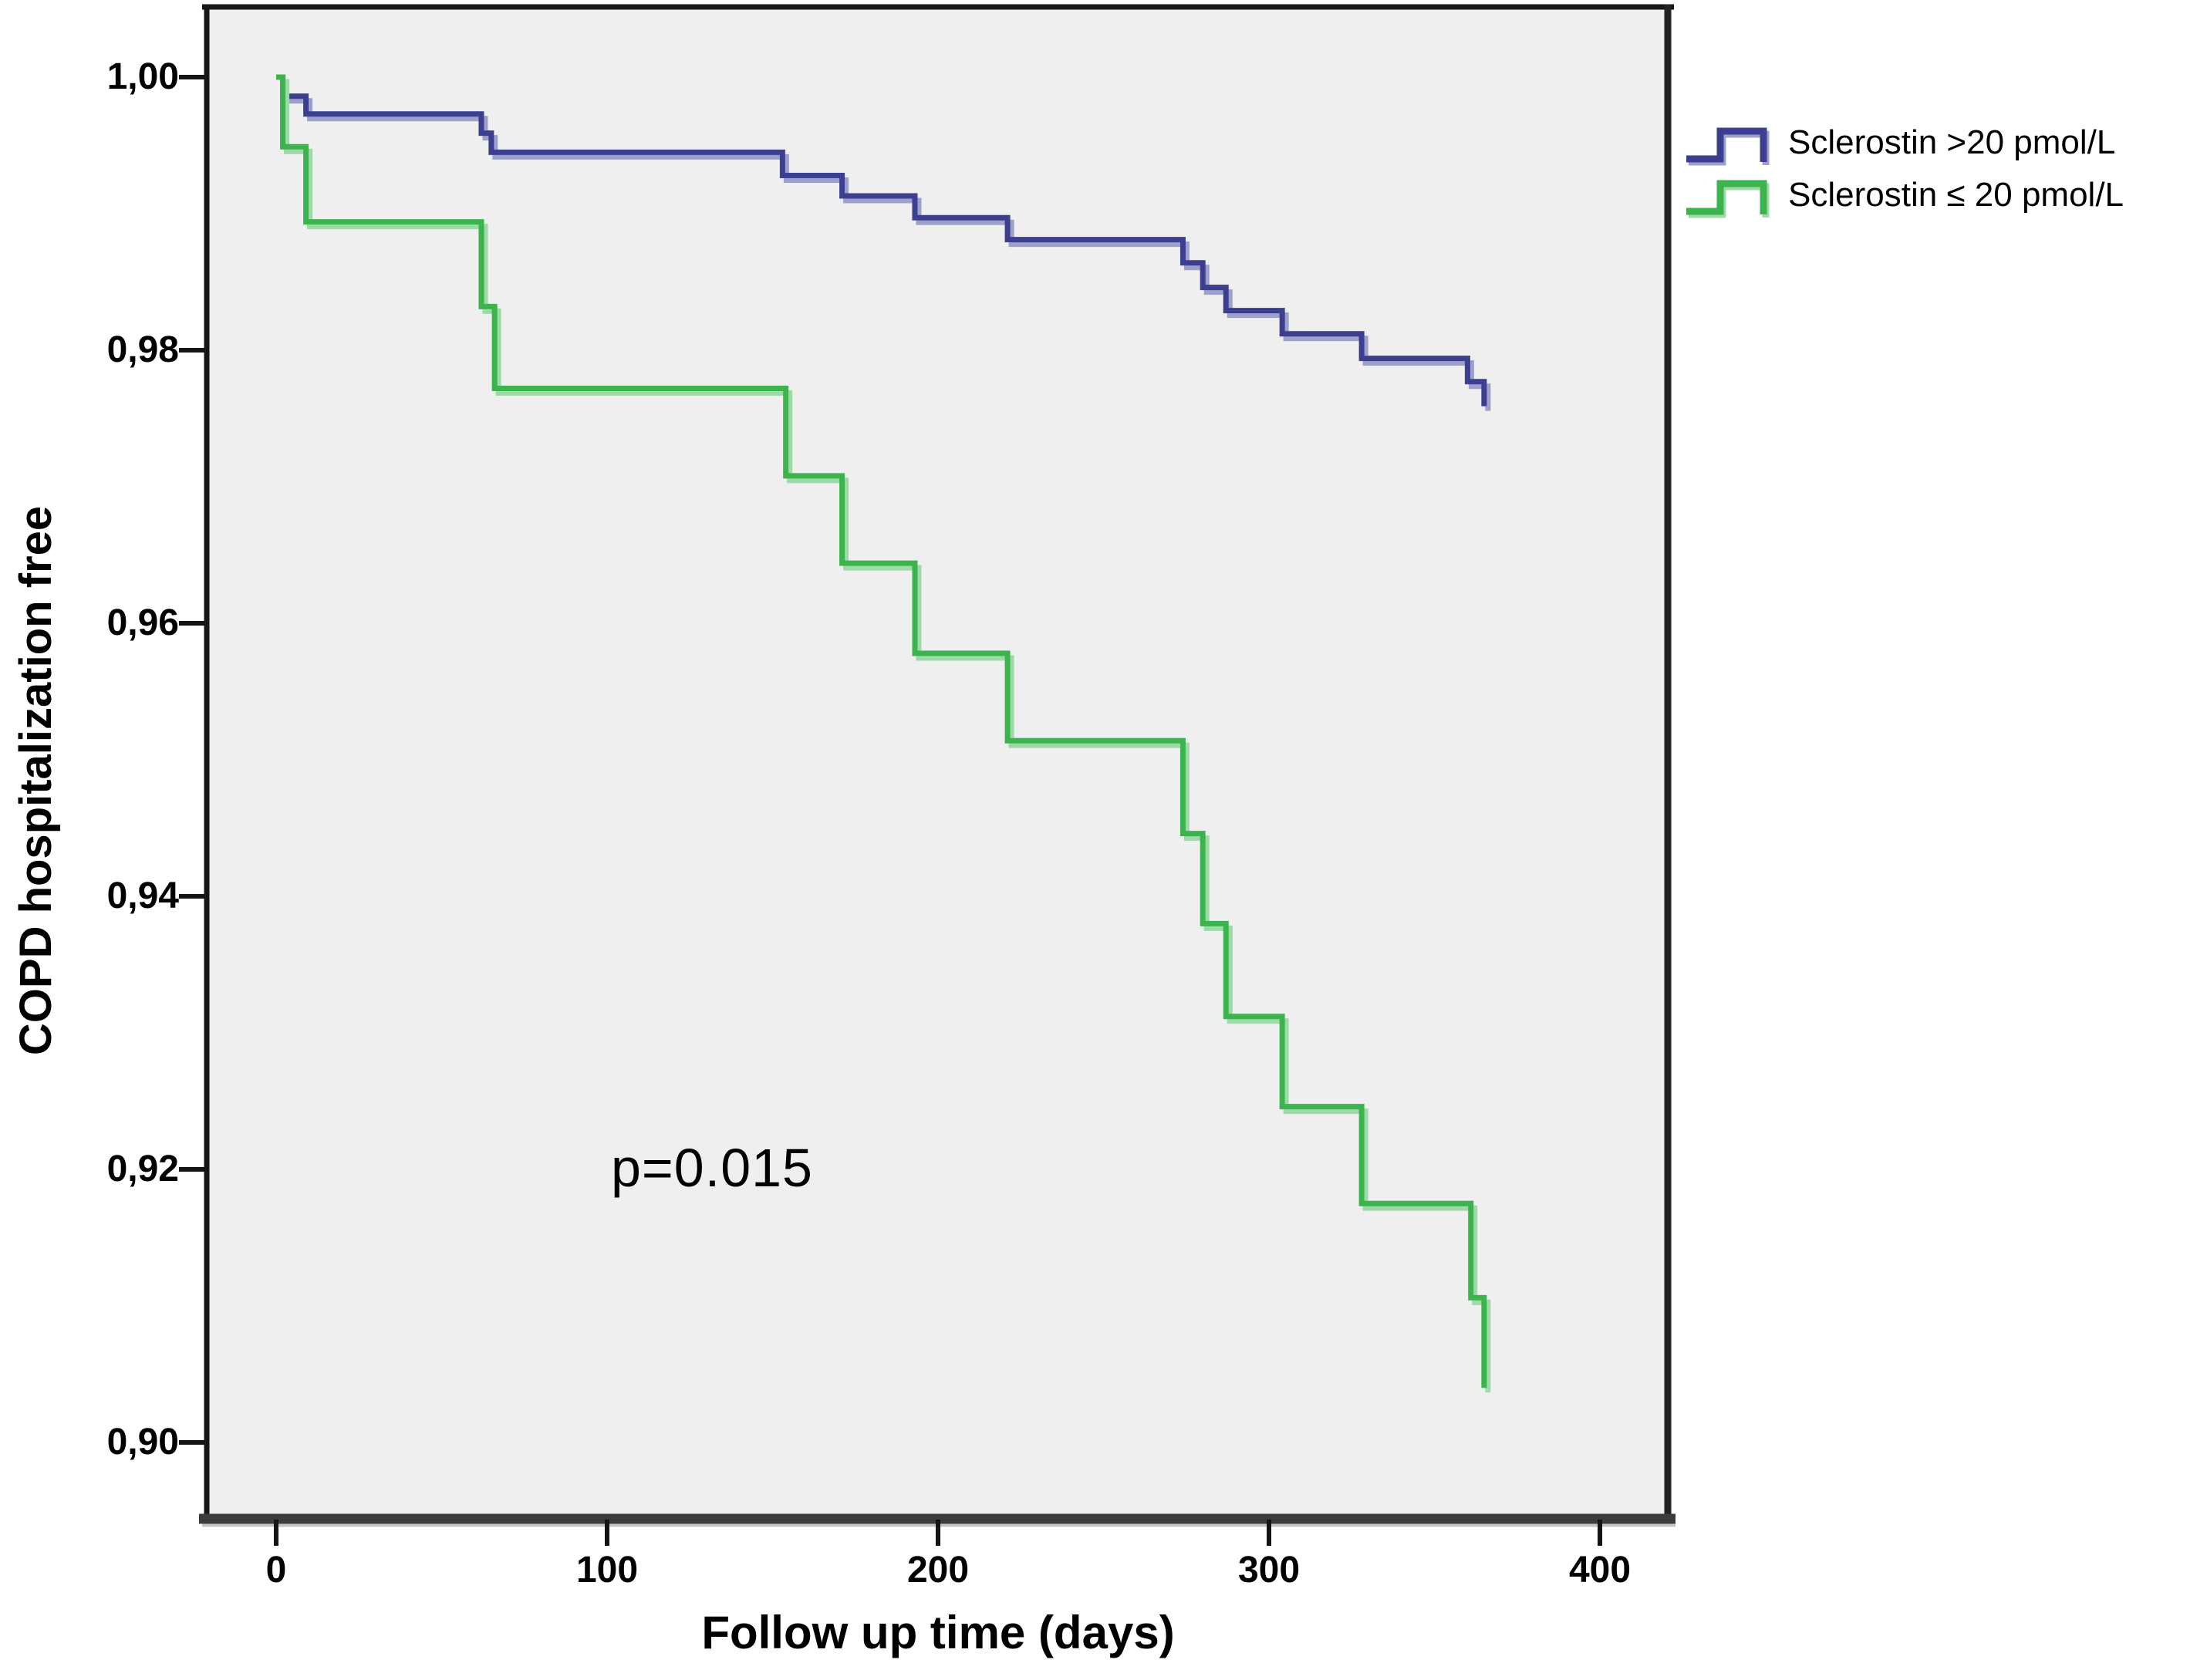 The image size is (2207, 1680). Describe the element at coordinates (712, 1168) in the screenshot. I see `p-value-annotation: p=0.015` at that location.